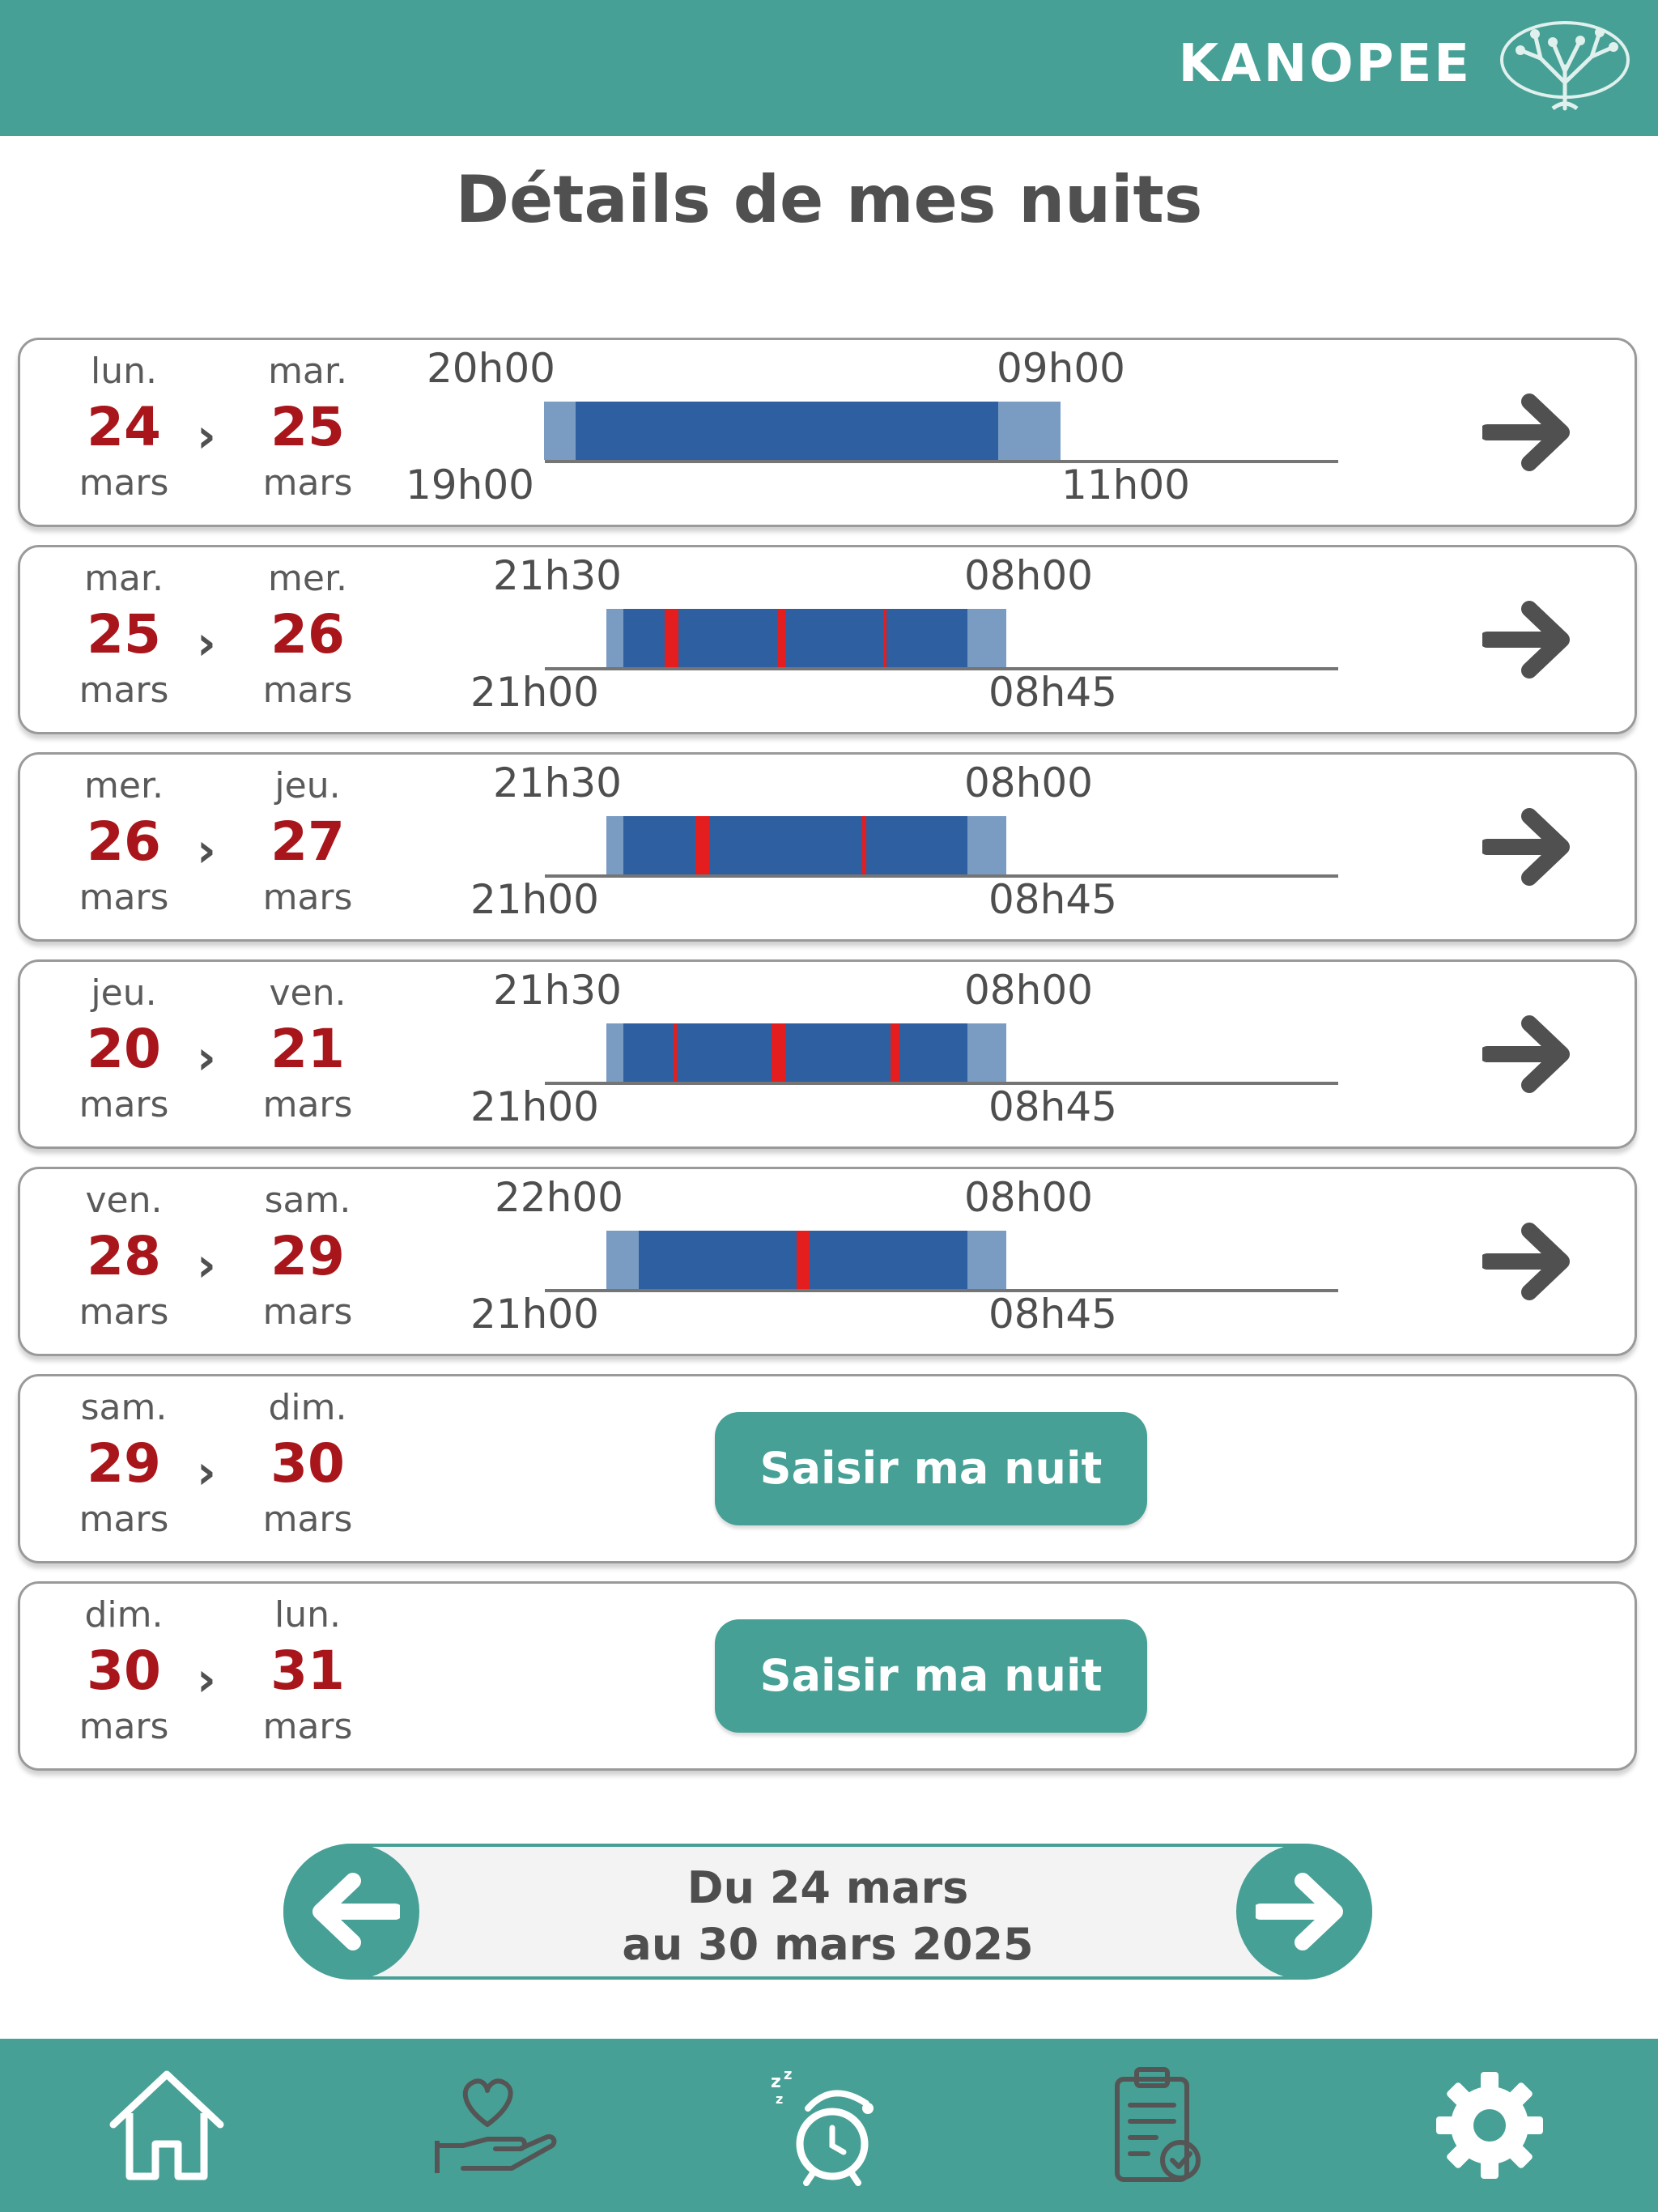  I want to click on date-to: sam. 29 mars, so click(308, 1256).